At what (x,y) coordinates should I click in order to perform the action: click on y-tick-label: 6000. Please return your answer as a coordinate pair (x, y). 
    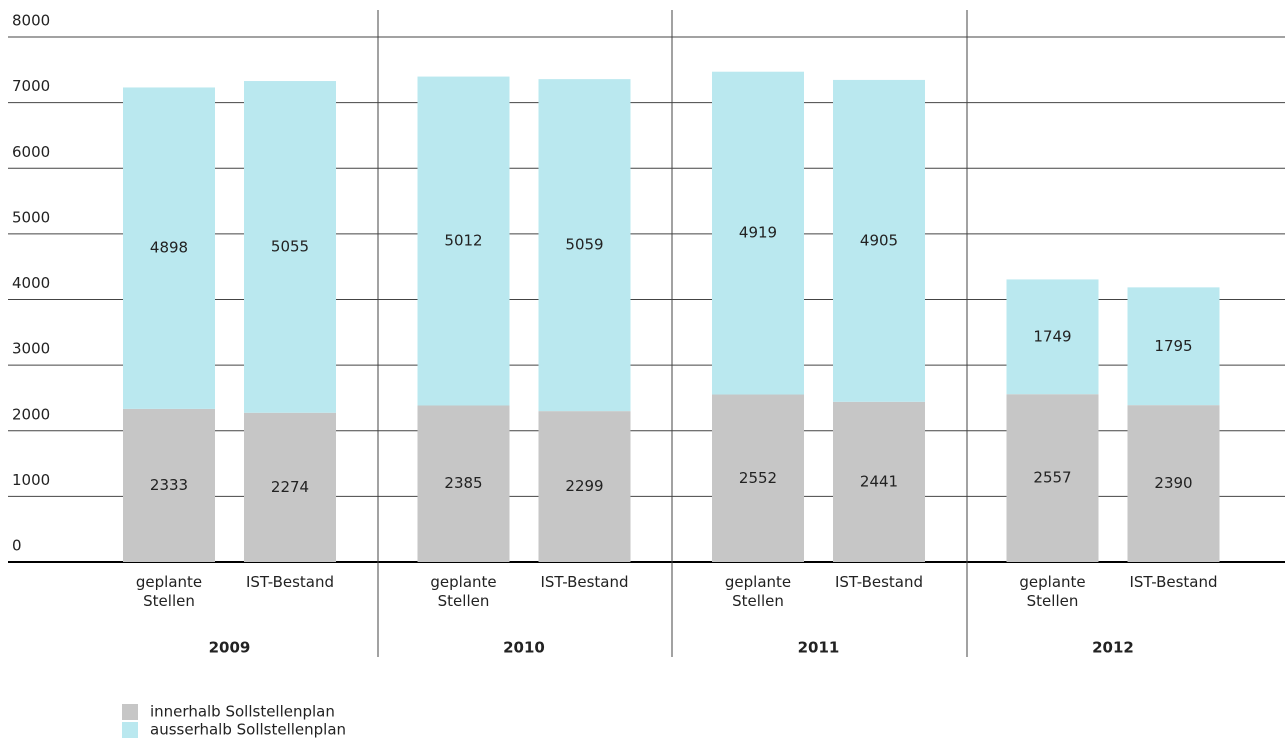
    Looking at the image, I should click on (31, 152).